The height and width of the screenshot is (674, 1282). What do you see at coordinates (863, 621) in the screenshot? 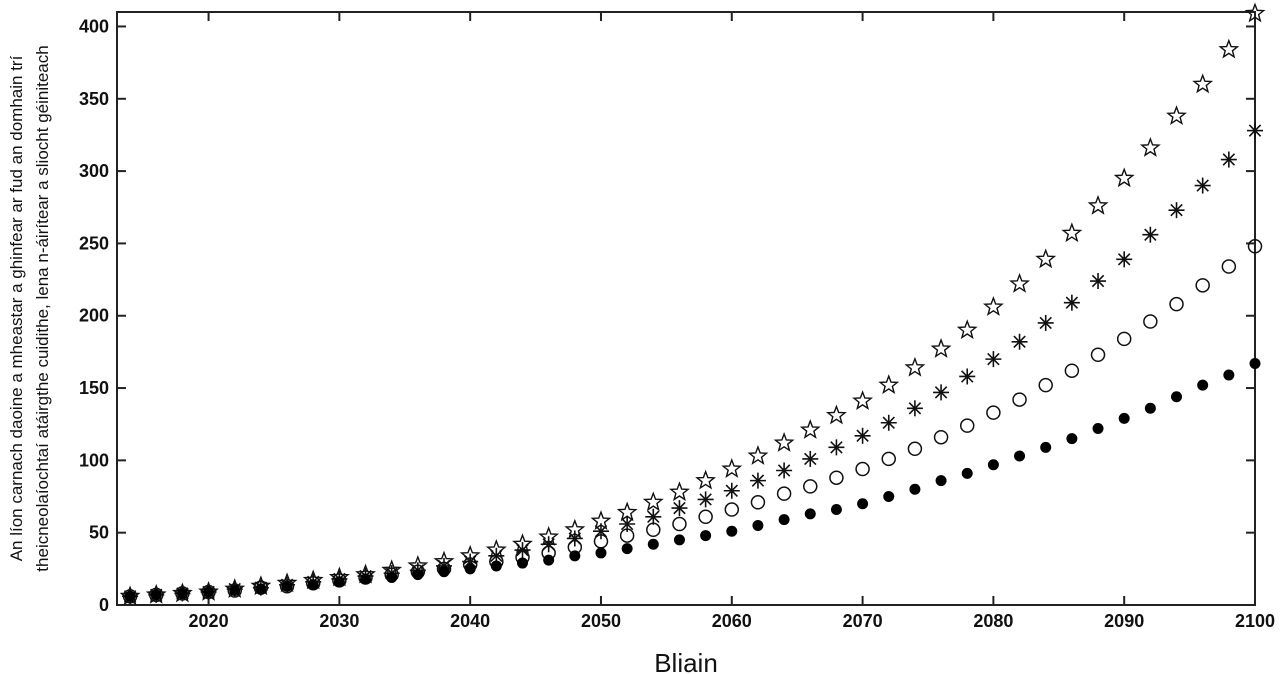
I see `x-tick-label: 2070` at bounding box center [863, 621].